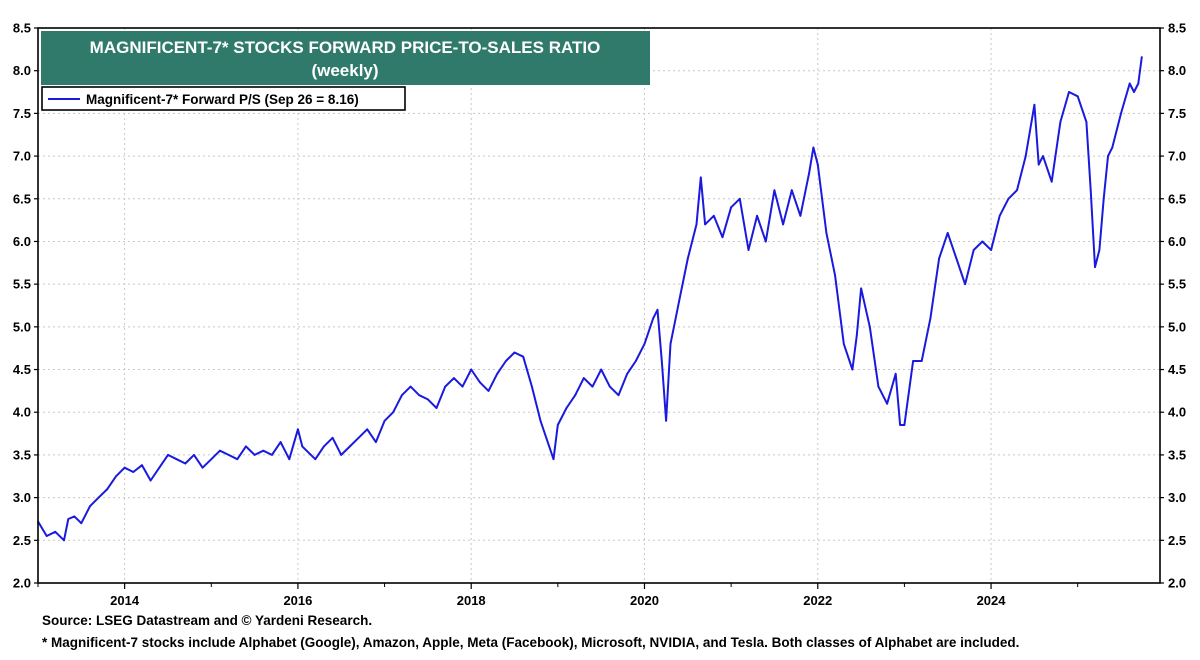 Image resolution: width=1200 pixels, height=660 pixels. Describe the element at coordinates (1177, 198) in the screenshot. I see `y-tick-label-right: 6.5` at that location.